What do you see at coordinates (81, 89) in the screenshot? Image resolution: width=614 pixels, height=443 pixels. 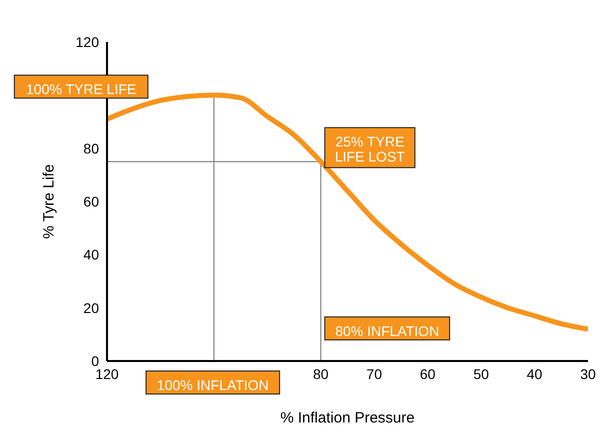 I see `annotation: 100% TYRE LIFE` at bounding box center [81, 89].